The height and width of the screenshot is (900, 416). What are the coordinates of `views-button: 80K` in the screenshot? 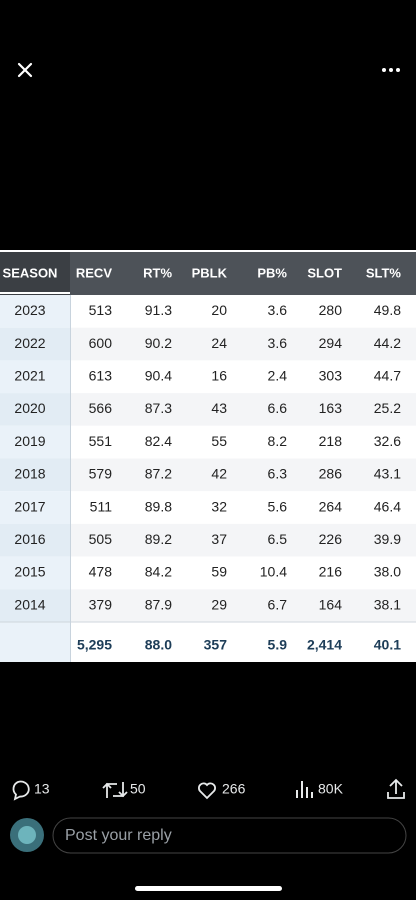 It's located at (320, 789).